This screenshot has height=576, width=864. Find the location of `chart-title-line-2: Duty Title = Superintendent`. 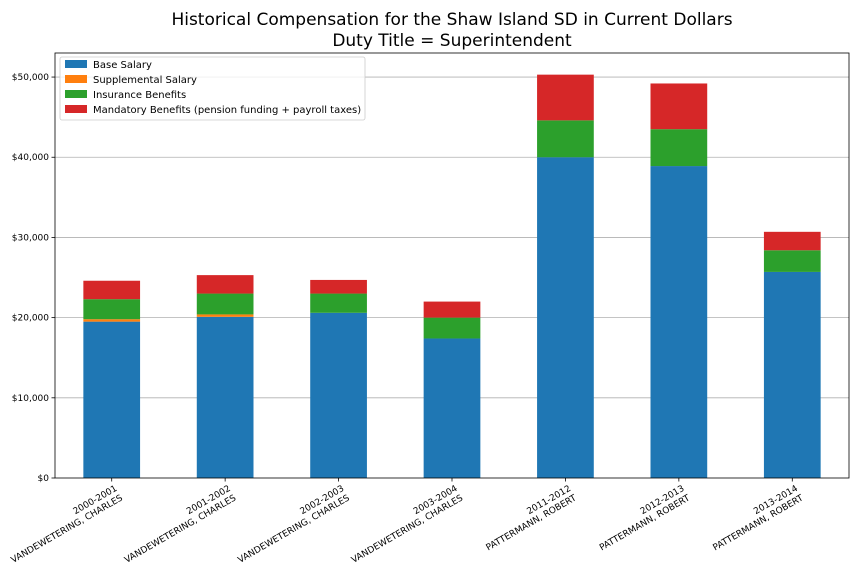

chart-title-line-2: Duty Title = Superintendent is located at coordinates (452, 41).